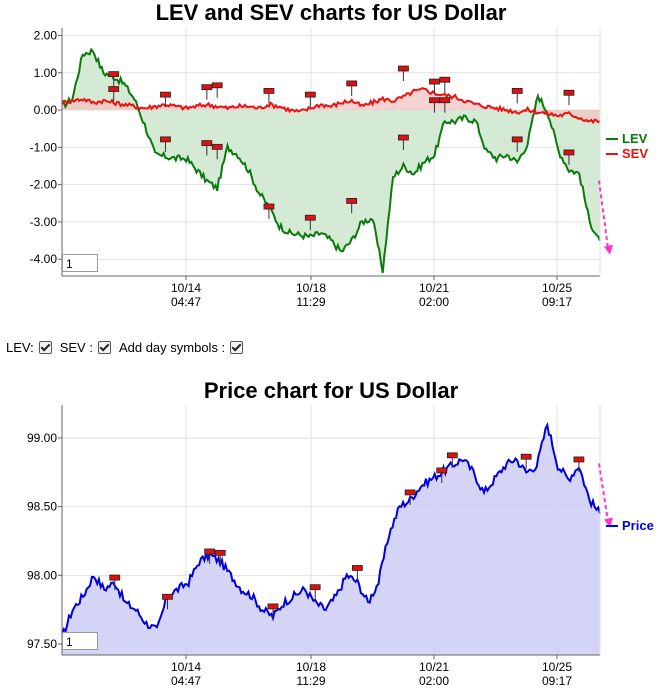  What do you see at coordinates (42, 507) in the screenshot?
I see `y-tick-label: 98.50` at bounding box center [42, 507].